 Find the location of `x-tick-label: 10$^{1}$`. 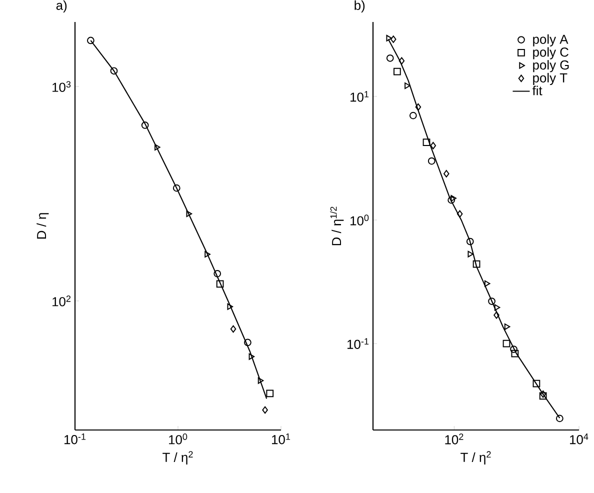

x-tick-label: 10$^{1}$ is located at coordinates (281, 439).